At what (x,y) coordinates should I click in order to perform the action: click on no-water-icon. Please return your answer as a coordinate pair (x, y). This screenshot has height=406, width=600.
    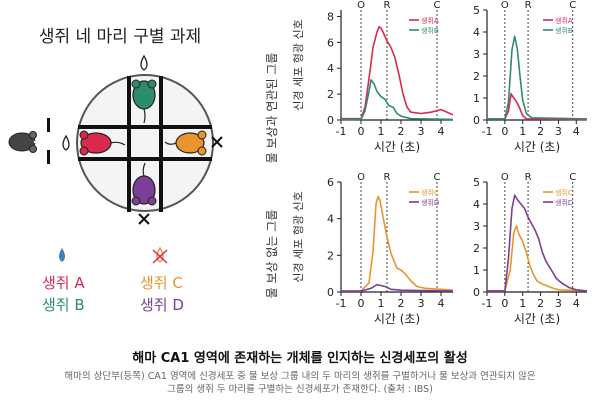
    Looking at the image, I should click on (160, 255).